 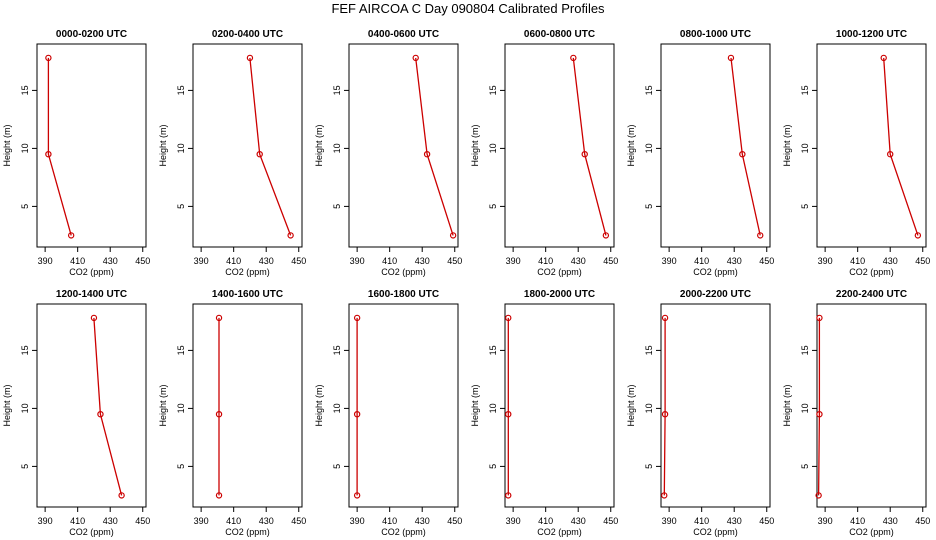 I want to click on panel-11-xlabel: CO2 (ppm), so click(x=715, y=532).